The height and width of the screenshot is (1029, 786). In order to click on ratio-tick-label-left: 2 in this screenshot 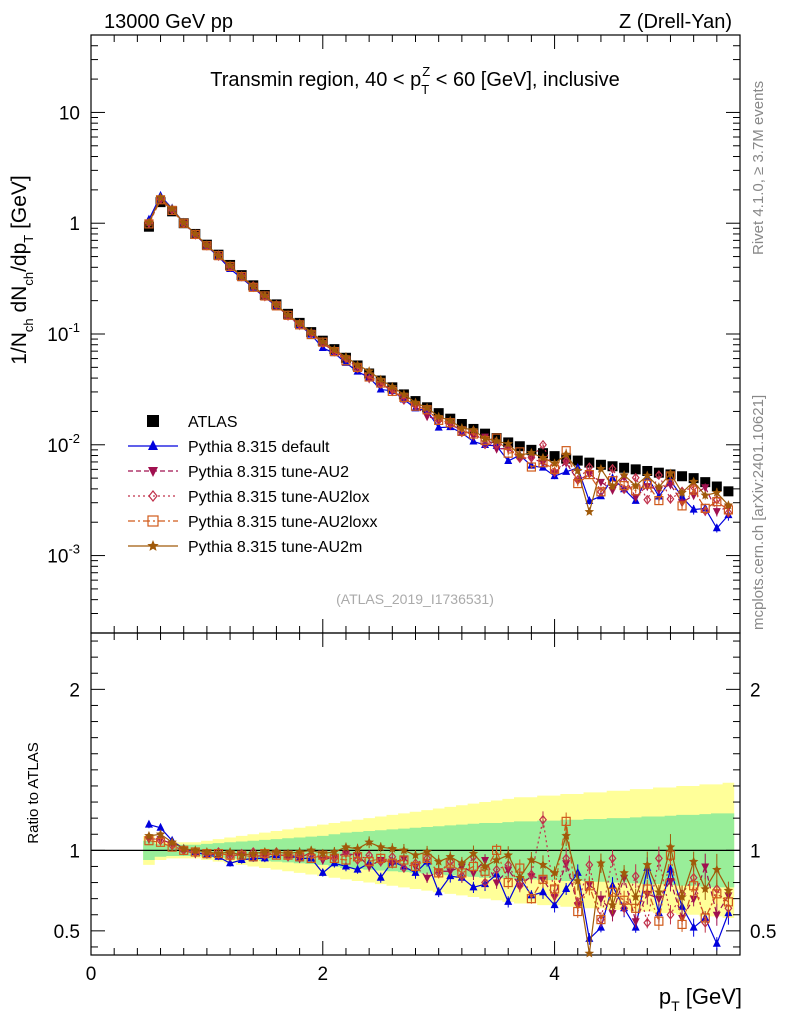, I will do `click(74, 690)`.